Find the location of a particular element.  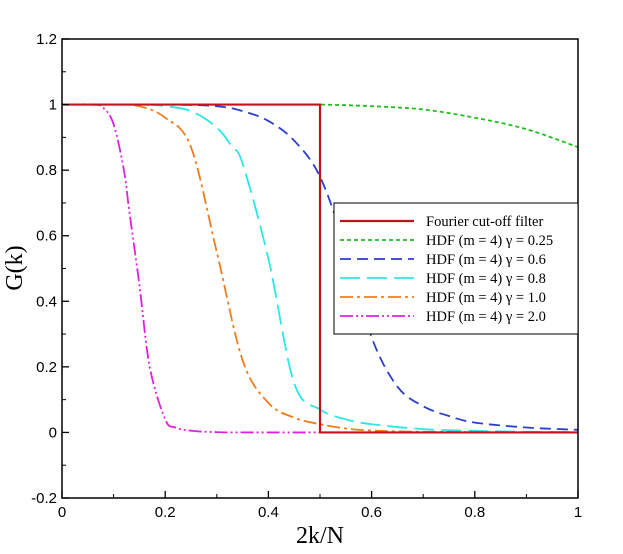

x-axis-title: 2k/N is located at coordinates (320, 536).